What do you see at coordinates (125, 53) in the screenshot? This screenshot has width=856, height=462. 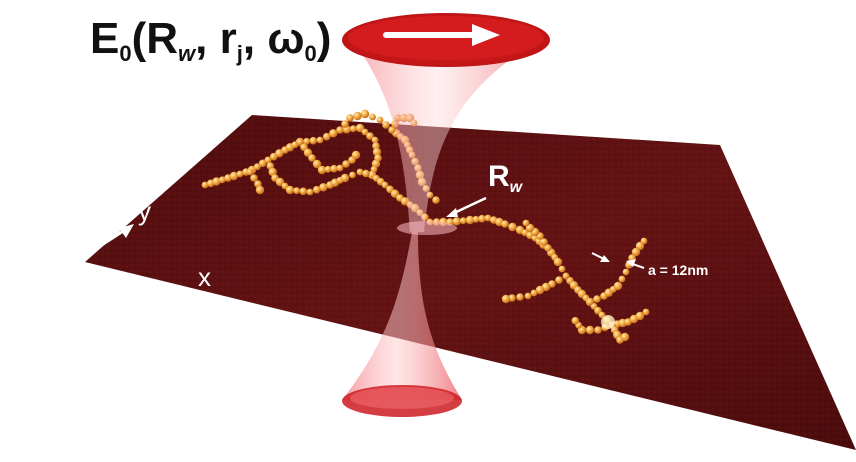 I see `title-sub0: 0` at bounding box center [125, 53].